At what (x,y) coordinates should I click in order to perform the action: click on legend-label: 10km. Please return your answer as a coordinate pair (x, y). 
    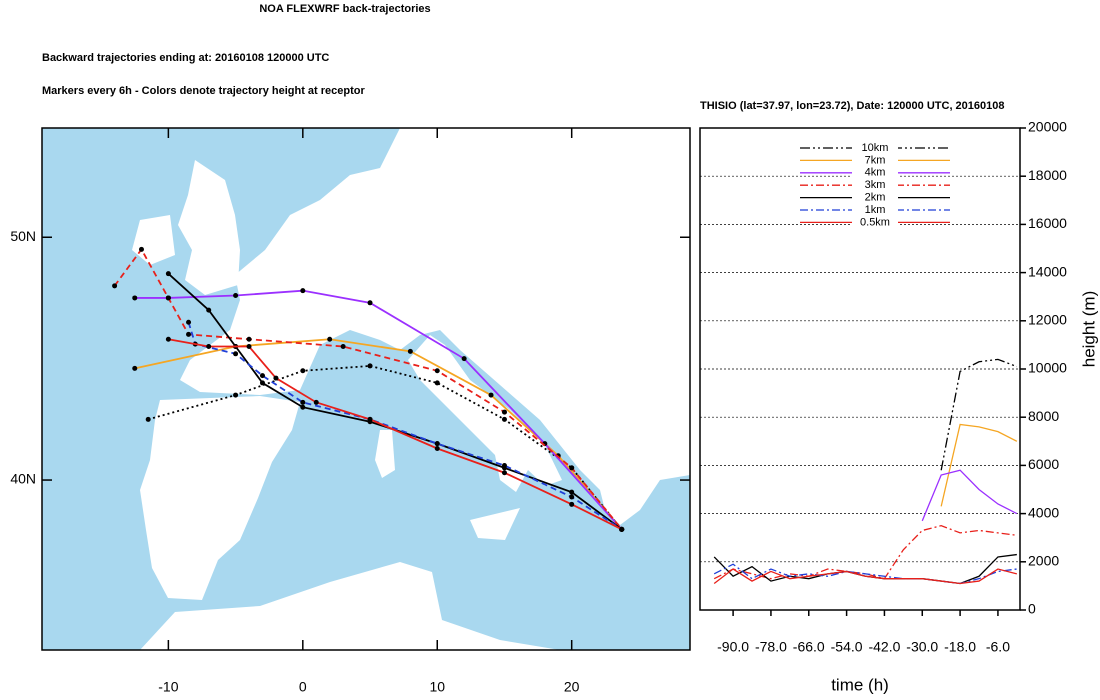
    Looking at the image, I should click on (875, 148).